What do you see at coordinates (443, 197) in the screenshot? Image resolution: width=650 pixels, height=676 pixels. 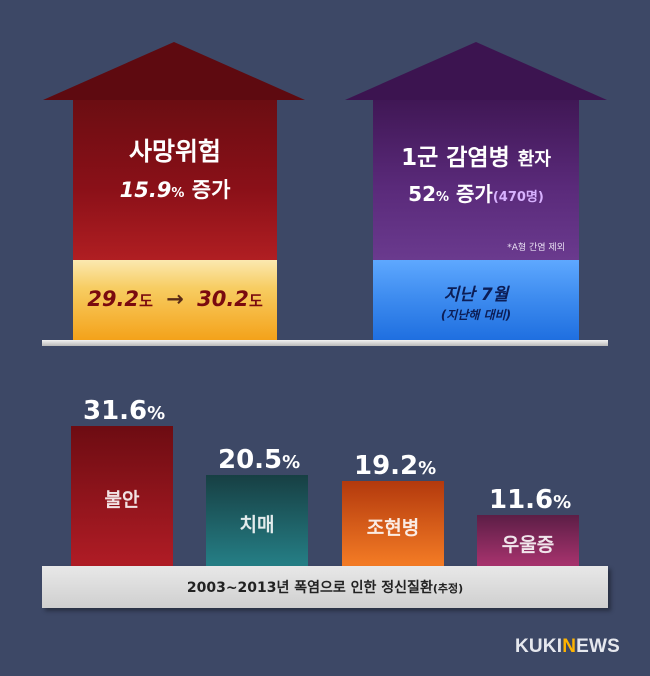 I see `right-arrow-value-unit: %` at bounding box center [443, 197].